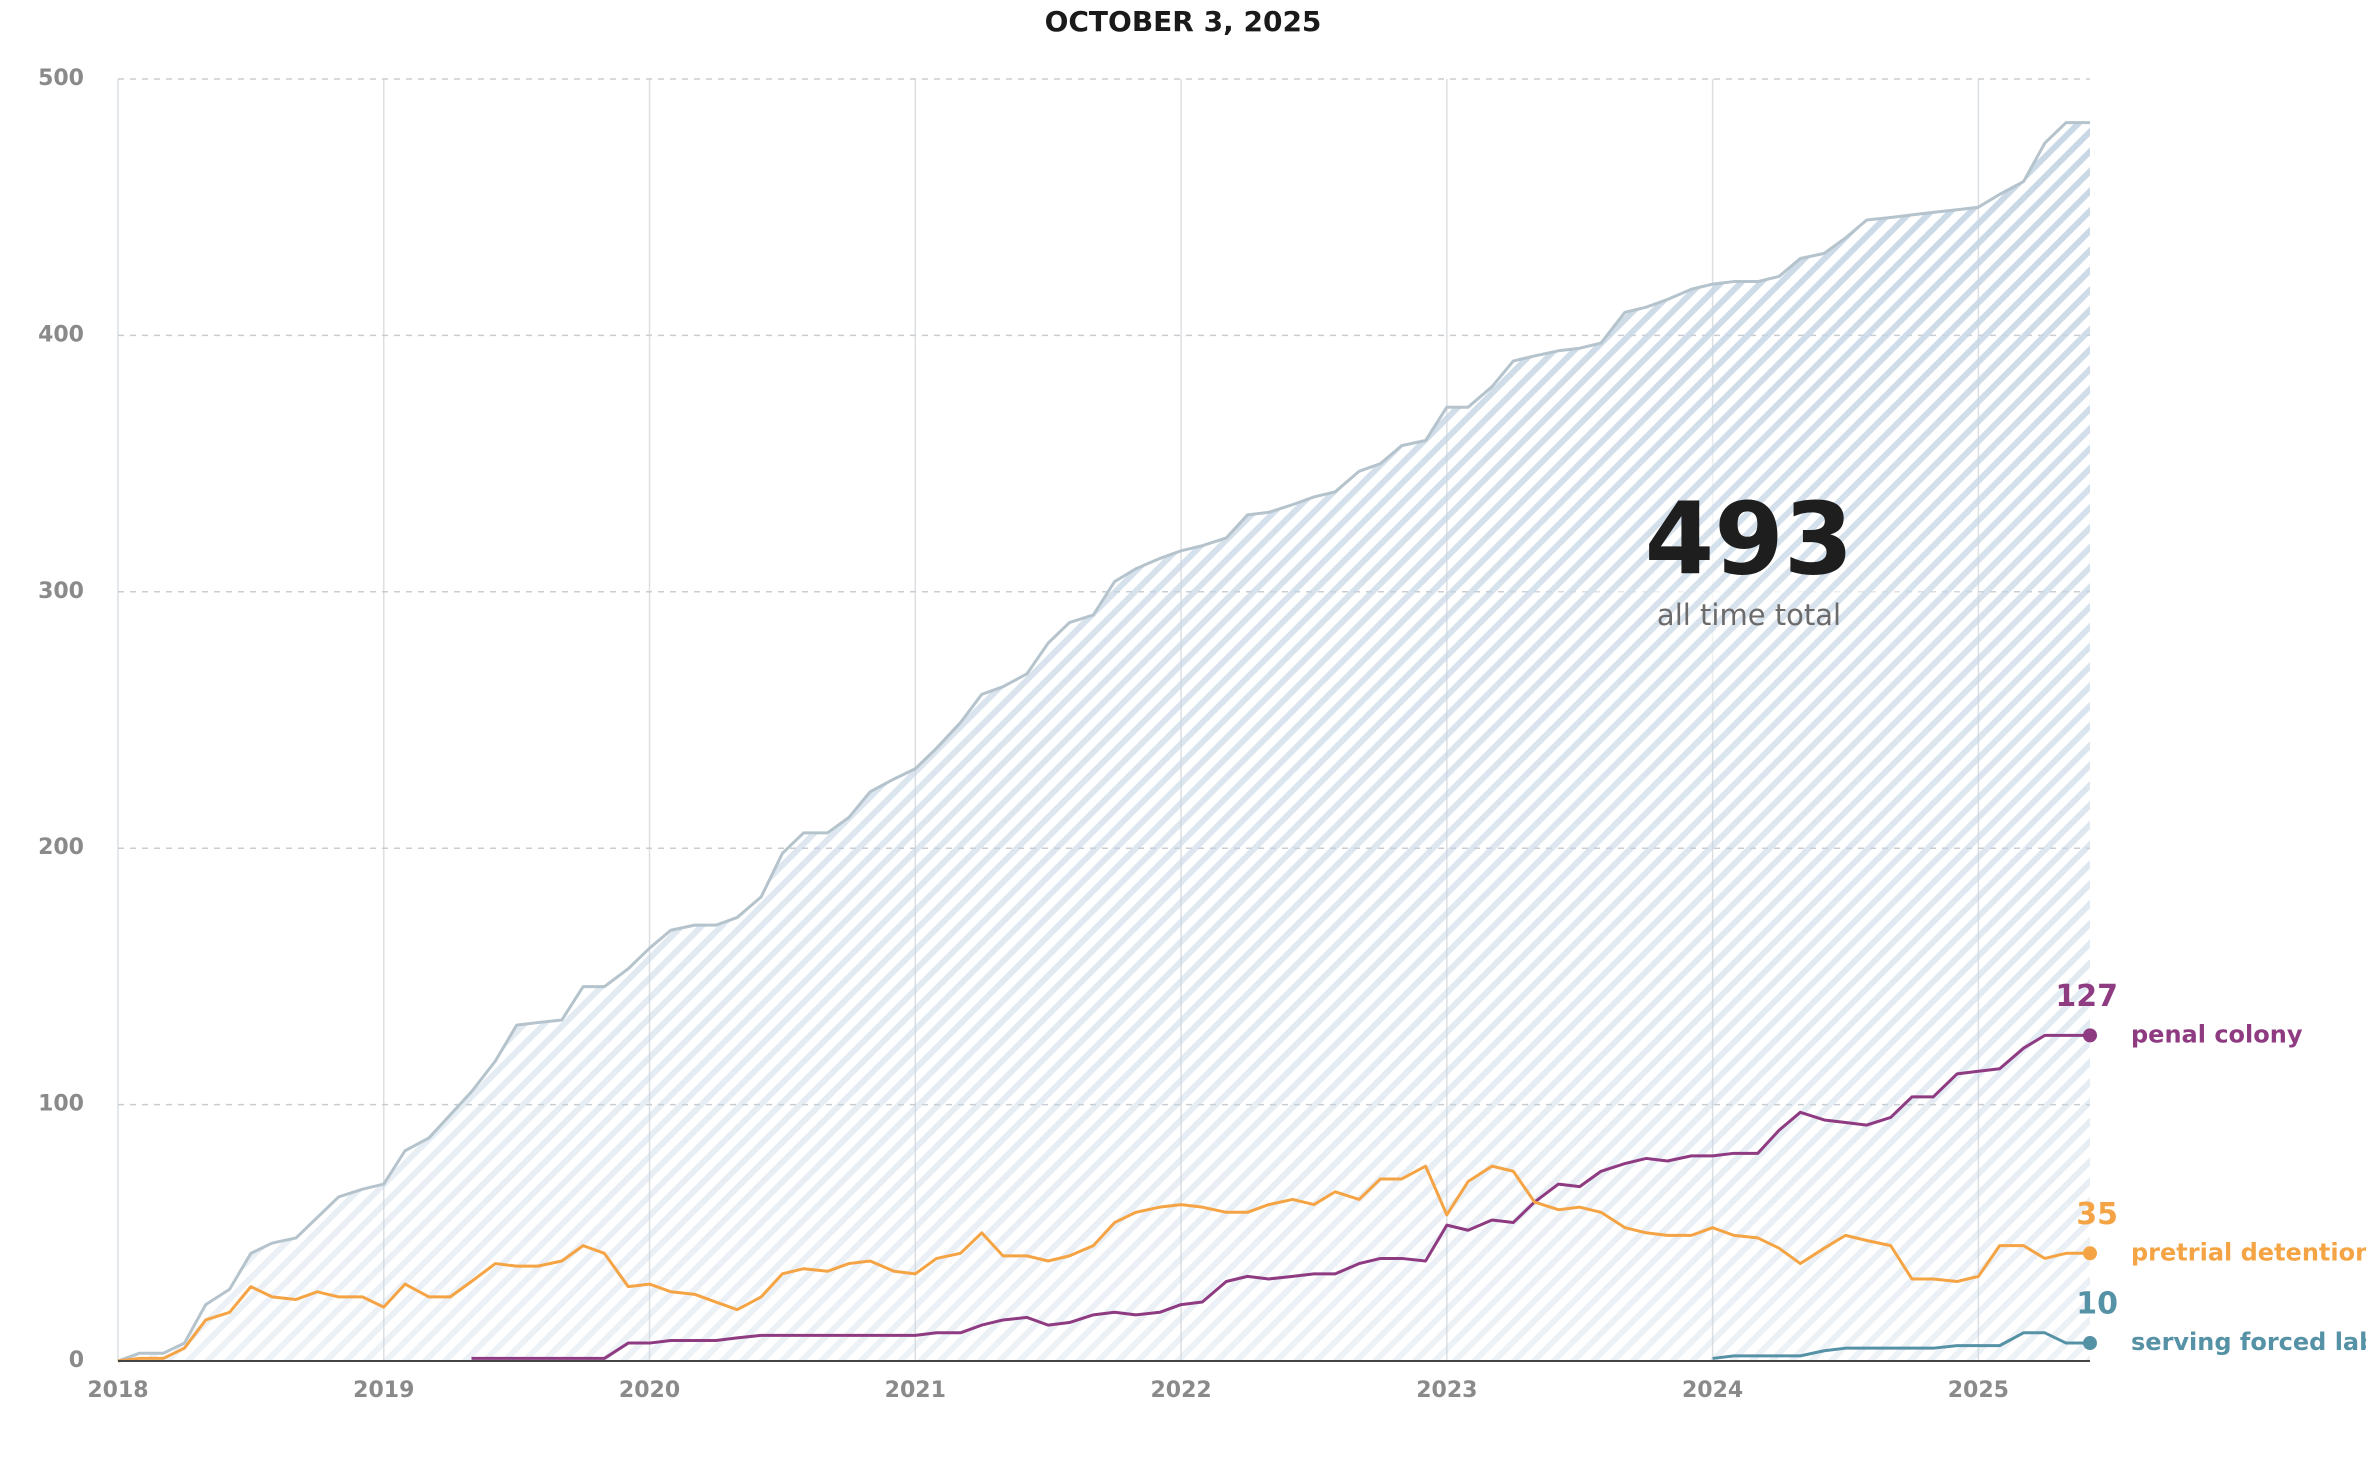  I want to click on x-tick-label: 2024, so click(1712, 1390).